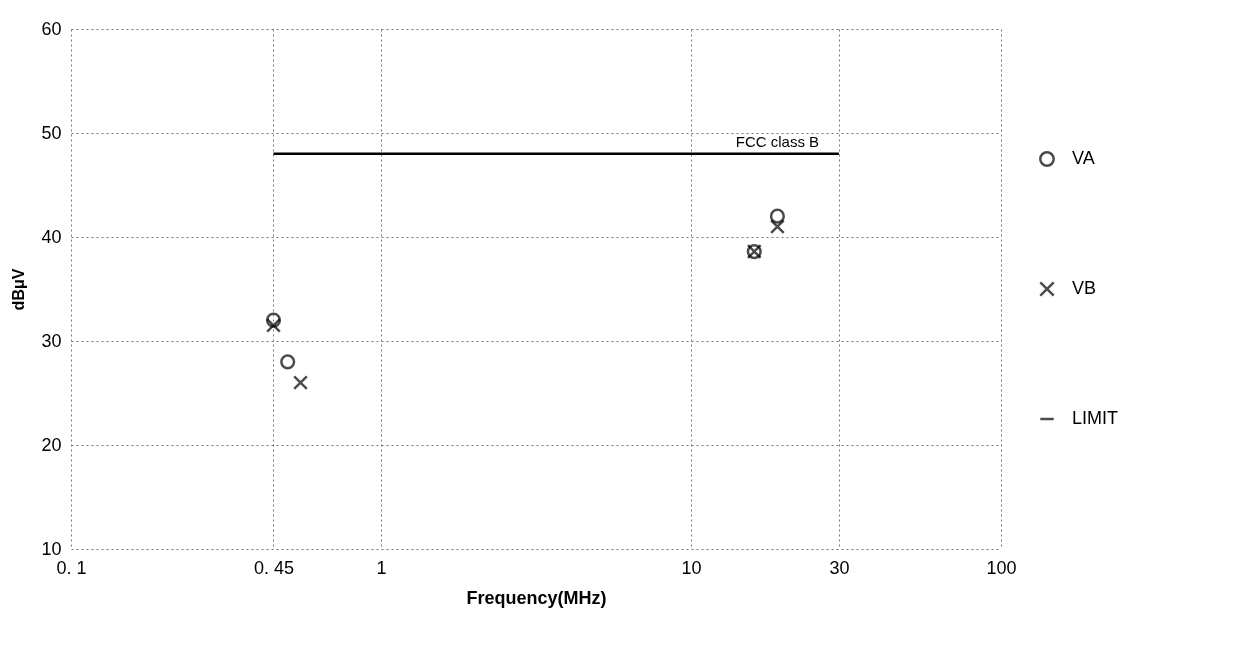 The height and width of the screenshot is (669, 1235). I want to click on x-tick-label: 100, so click(1001, 567).